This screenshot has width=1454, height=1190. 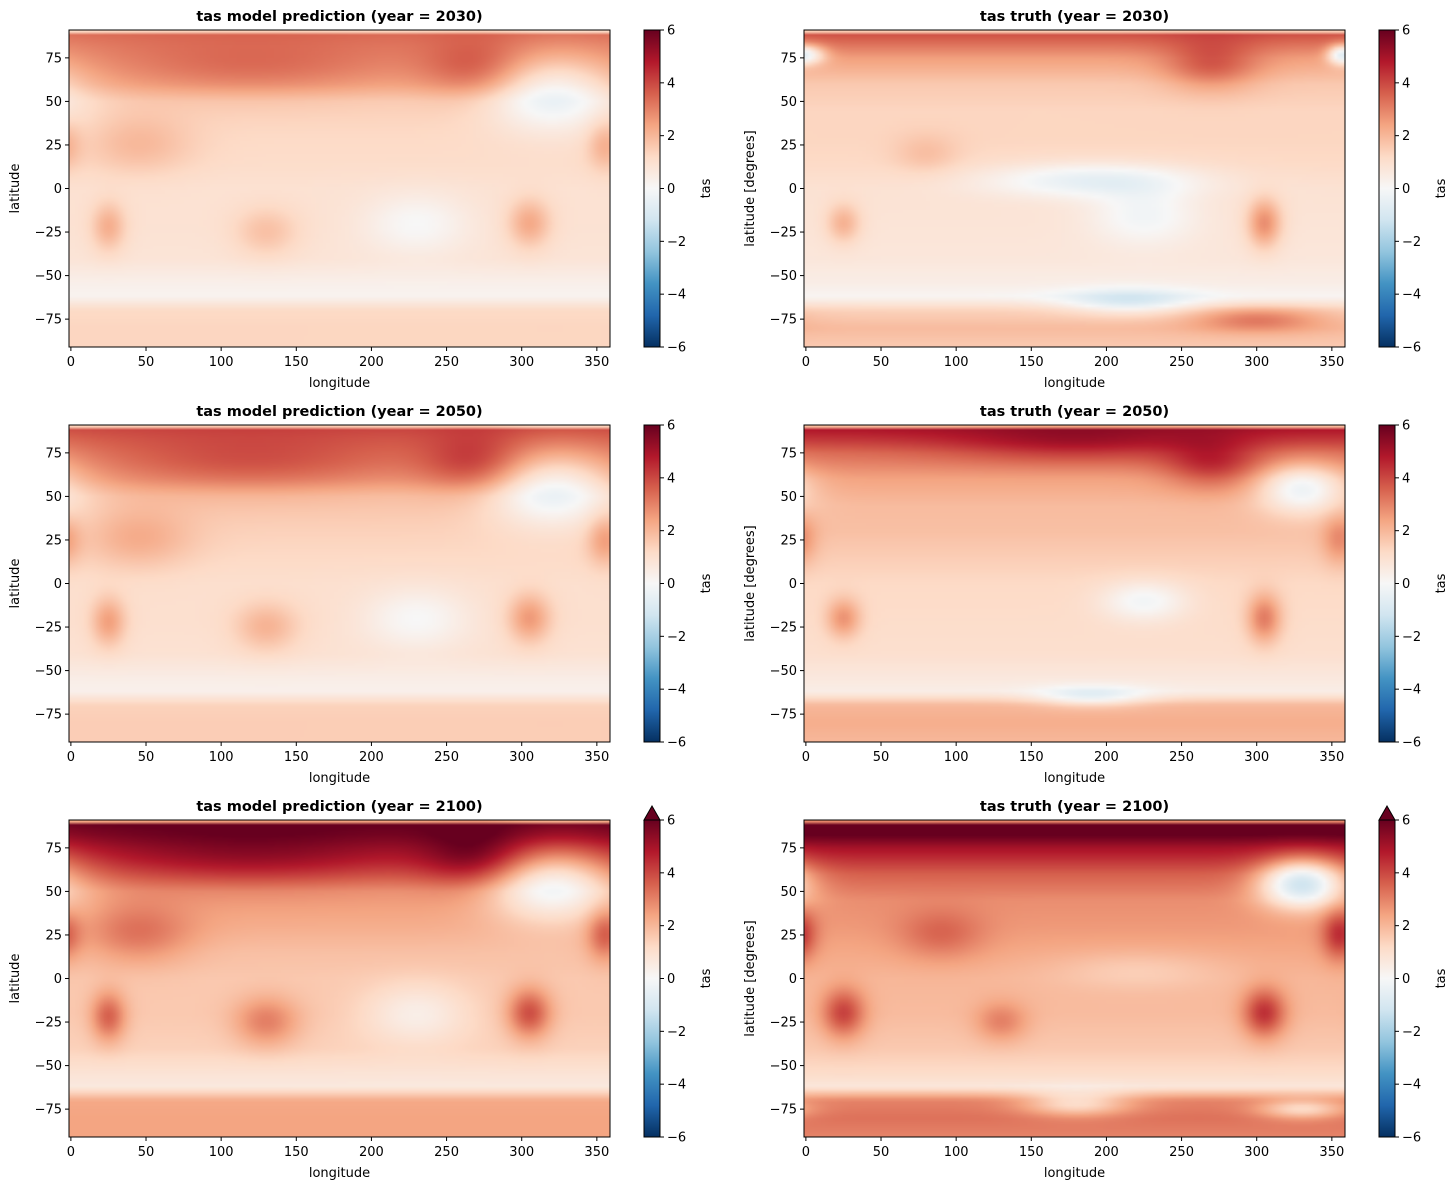 What do you see at coordinates (750, 188) in the screenshot?
I see `y-axis-label: latitude [degrees]` at bounding box center [750, 188].